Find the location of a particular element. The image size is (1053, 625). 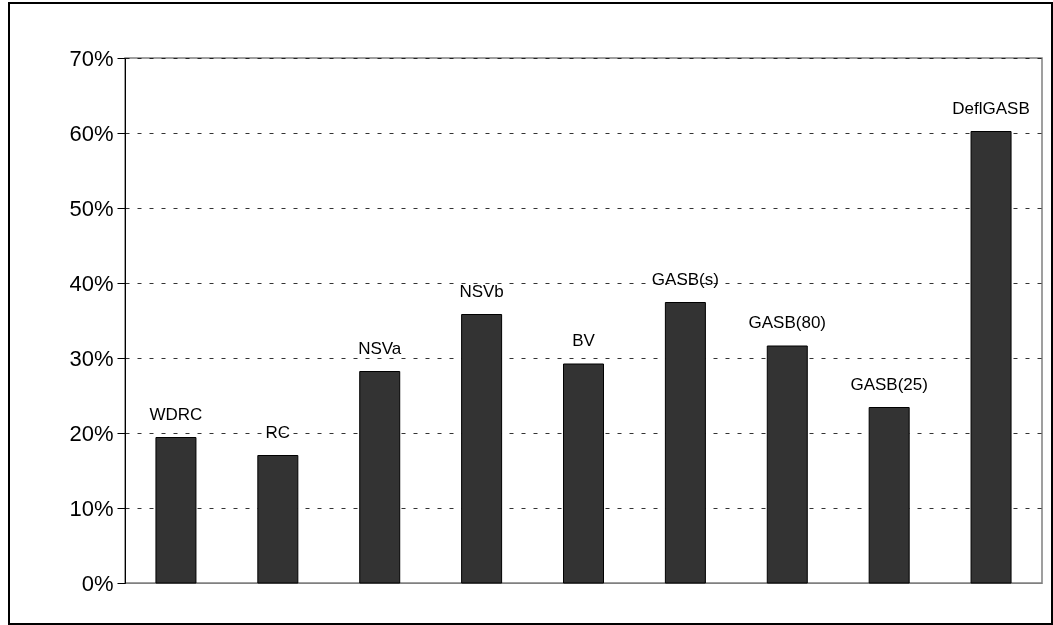

x-tick-label: WDRC is located at coordinates (176, 414).